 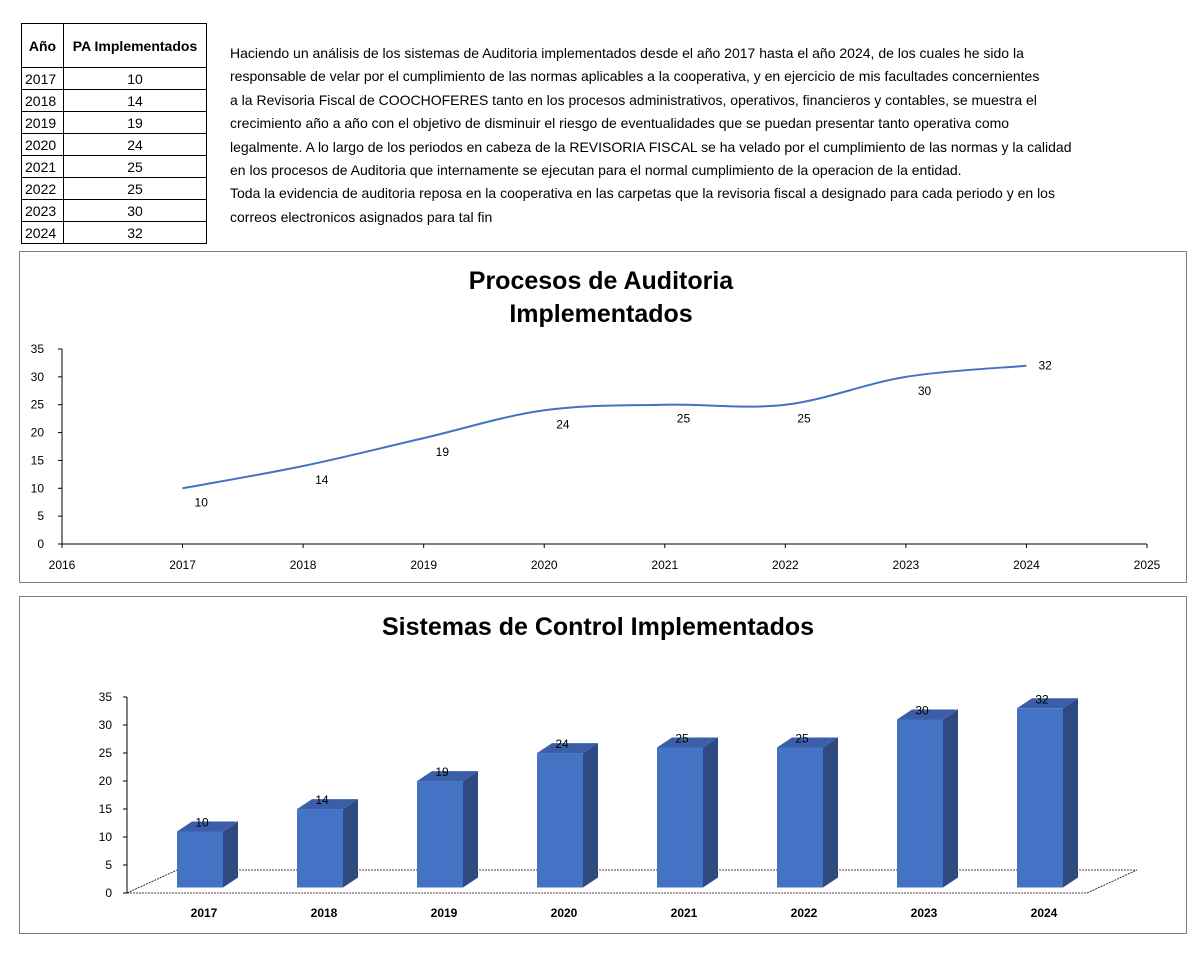 What do you see at coordinates (202, 502) in the screenshot?
I see `line-data-label: 10` at bounding box center [202, 502].